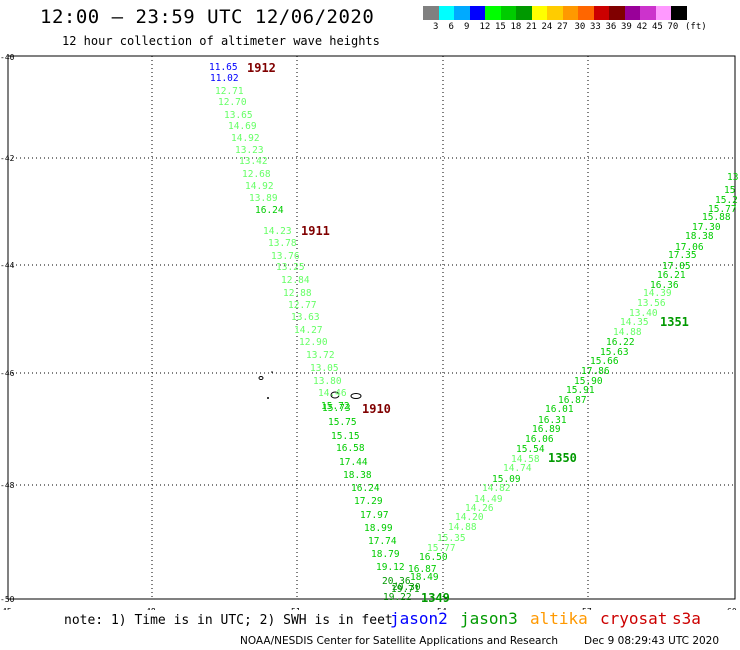  I want to click on lon-tick-label: 60, so click(732, 608).